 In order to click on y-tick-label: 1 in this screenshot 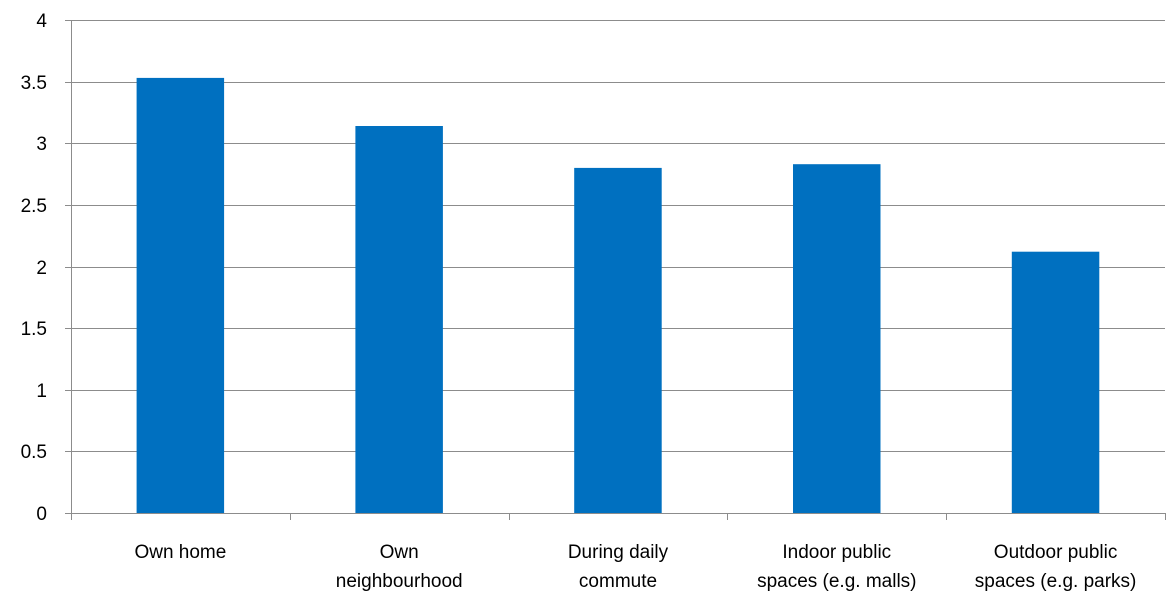, I will do `click(41, 391)`.